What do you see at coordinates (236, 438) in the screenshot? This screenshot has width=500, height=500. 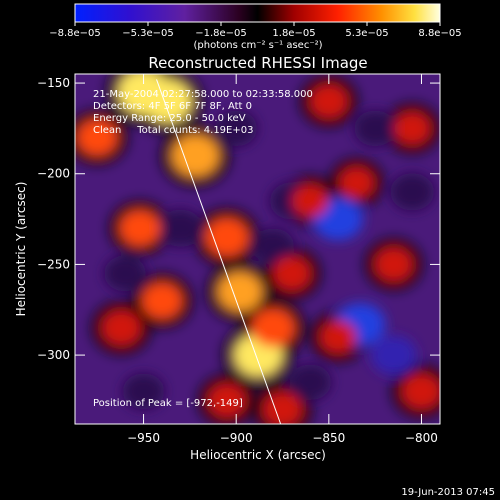 I see `x-tick-label: −900` at bounding box center [236, 438].